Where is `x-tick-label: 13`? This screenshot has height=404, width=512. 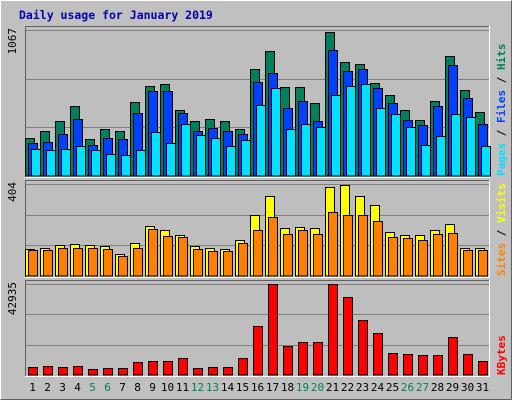 x-tick-label: 13 is located at coordinates (212, 387).